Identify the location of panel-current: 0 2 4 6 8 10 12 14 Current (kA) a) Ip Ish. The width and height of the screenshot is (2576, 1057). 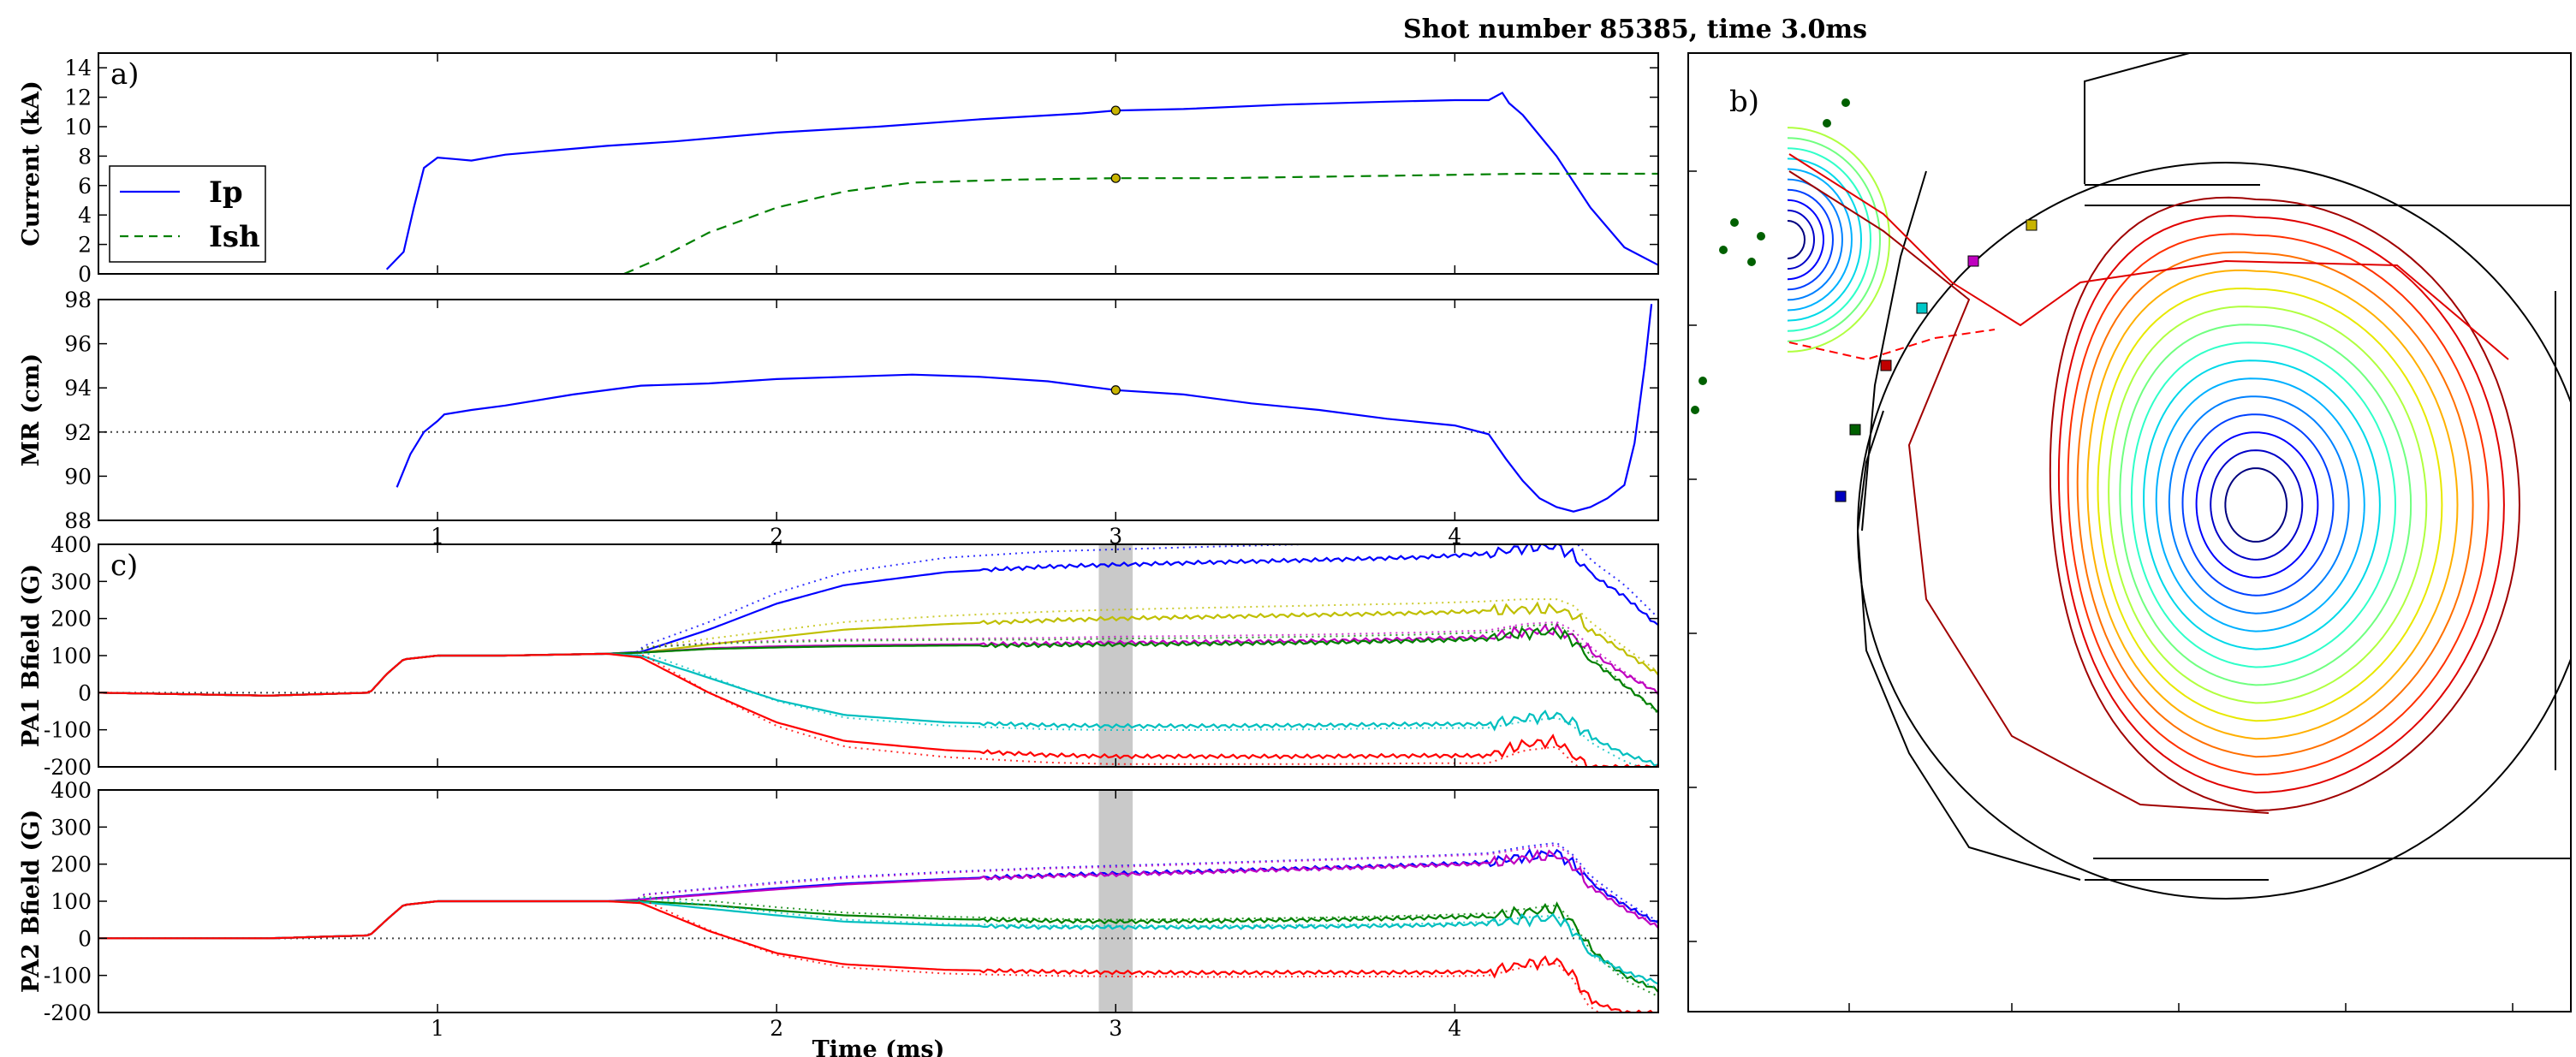
(839, 170).